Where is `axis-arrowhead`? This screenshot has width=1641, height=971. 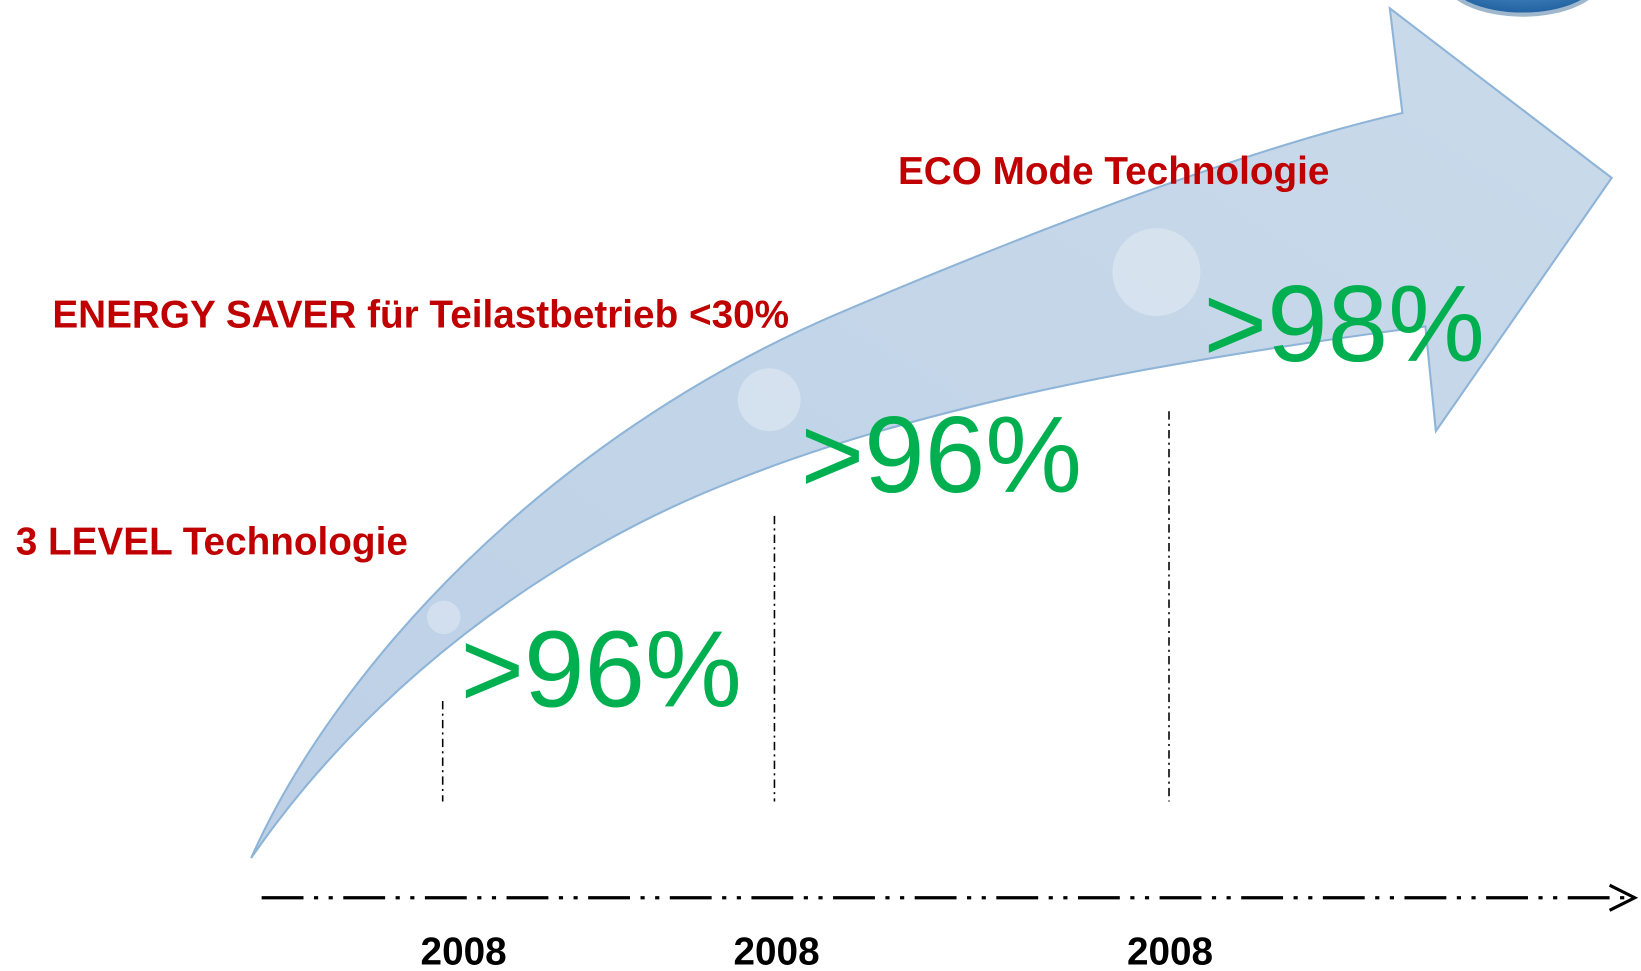 axis-arrowhead is located at coordinates (1623, 897).